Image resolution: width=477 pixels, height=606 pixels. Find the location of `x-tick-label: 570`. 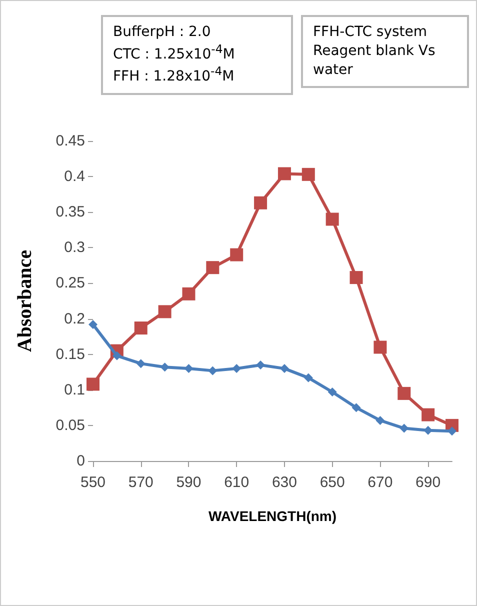

x-tick-label: 570 is located at coordinates (141, 482).